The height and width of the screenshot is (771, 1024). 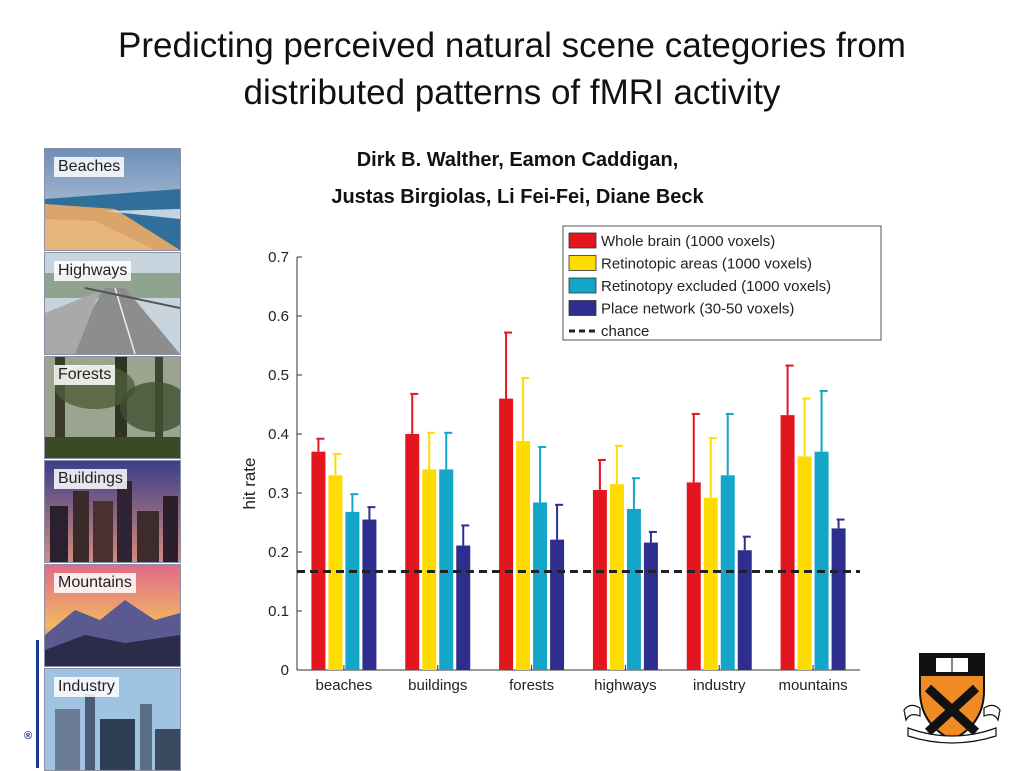 What do you see at coordinates (278, 375) in the screenshot?
I see `y-tick-label: 0.5` at bounding box center [278, 375].